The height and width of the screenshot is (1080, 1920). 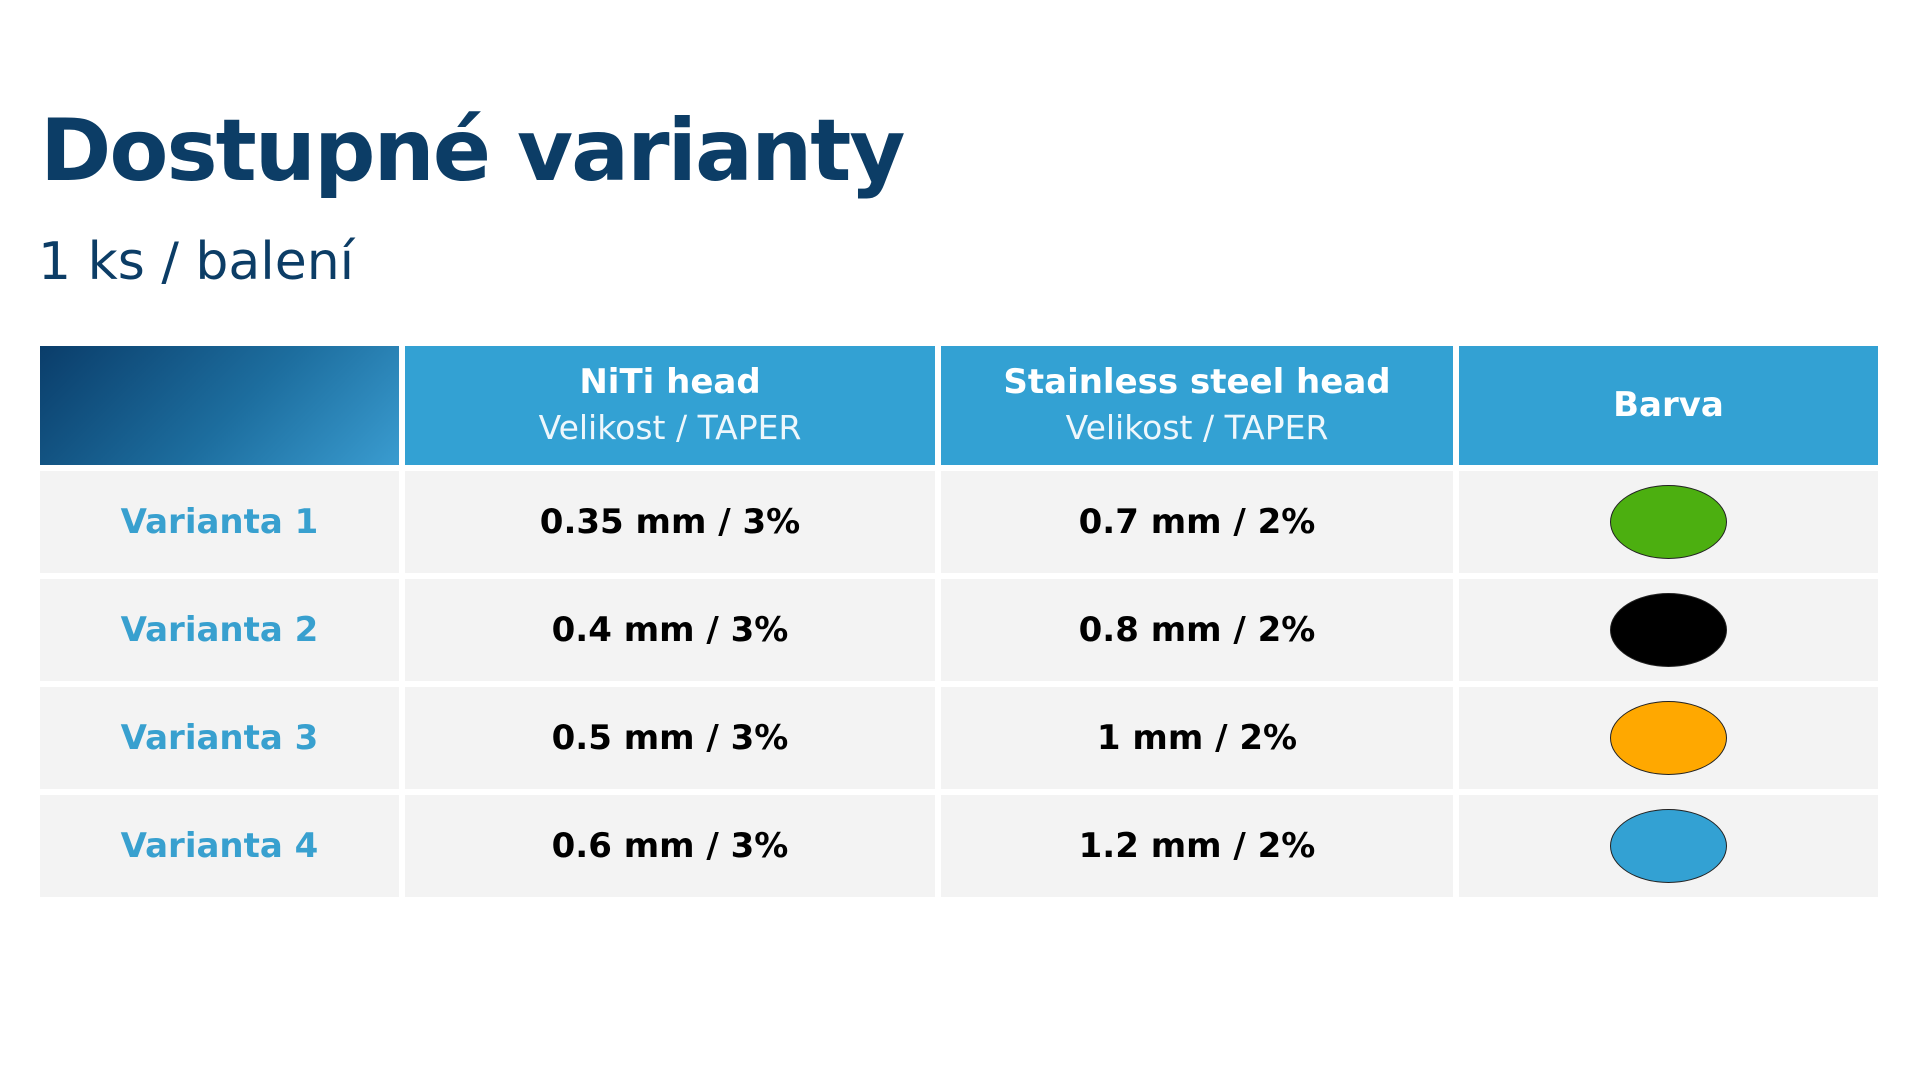 I want to click on table-corner-header, so click(x=219, y=405).